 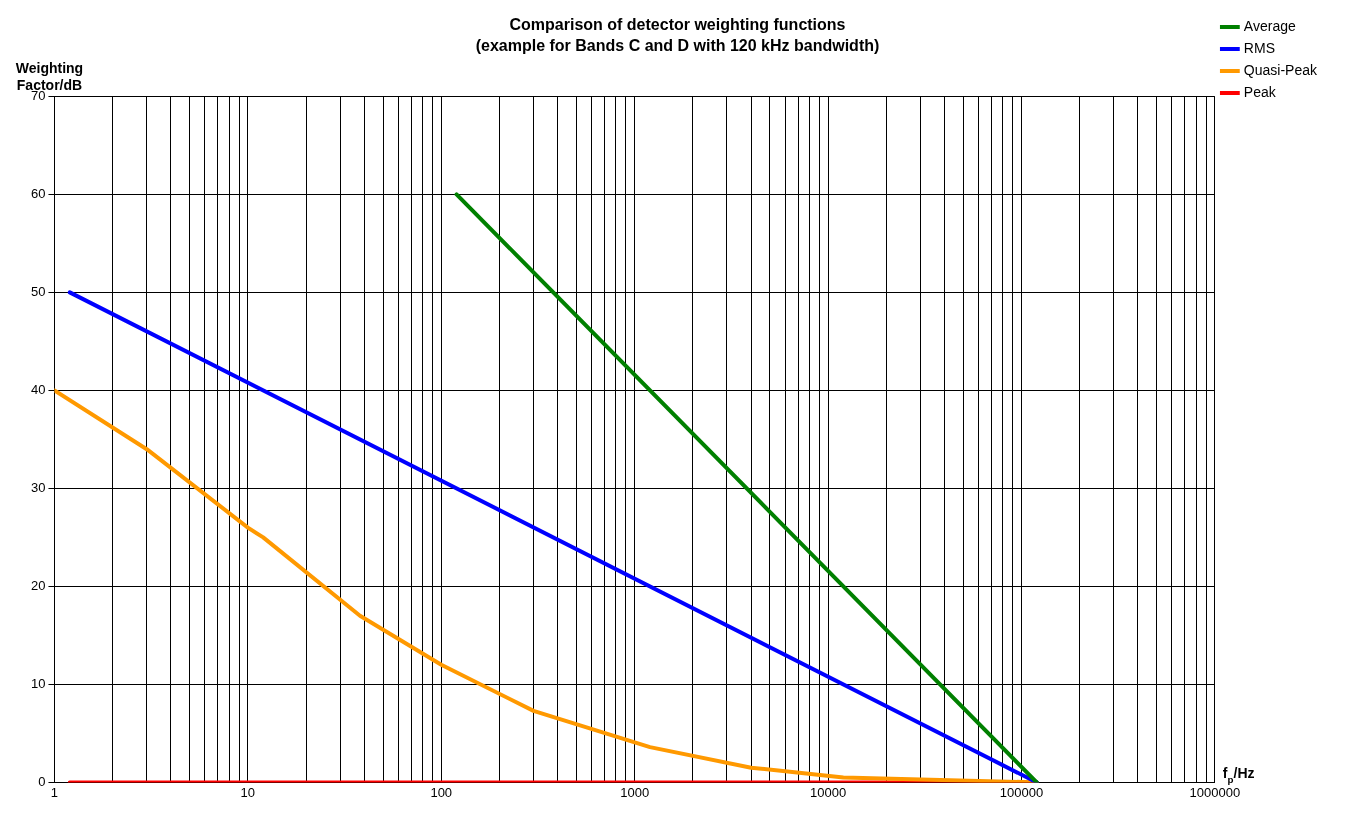 What do you see at coordinates (38, 487) in the screenshot?
I see `y-tick-label: 30` at bounding box center [38, 487].